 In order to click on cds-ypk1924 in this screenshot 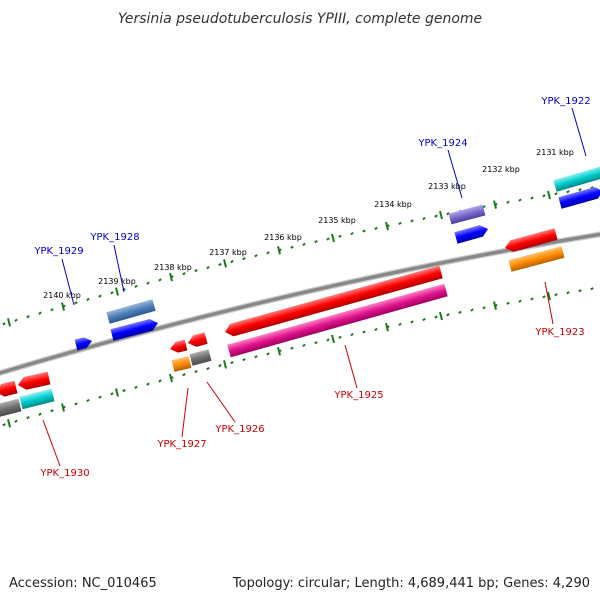, I will do `click(471, 233)`.